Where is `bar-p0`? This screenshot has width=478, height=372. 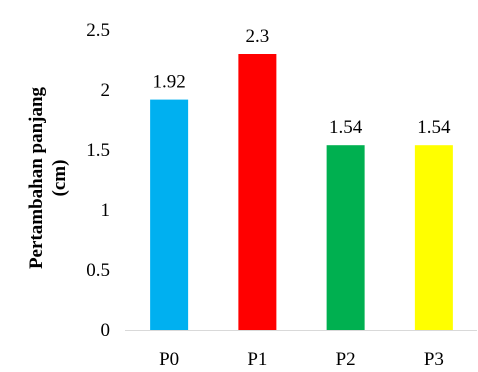
bar-p0 is located at coordinates (169, 214).